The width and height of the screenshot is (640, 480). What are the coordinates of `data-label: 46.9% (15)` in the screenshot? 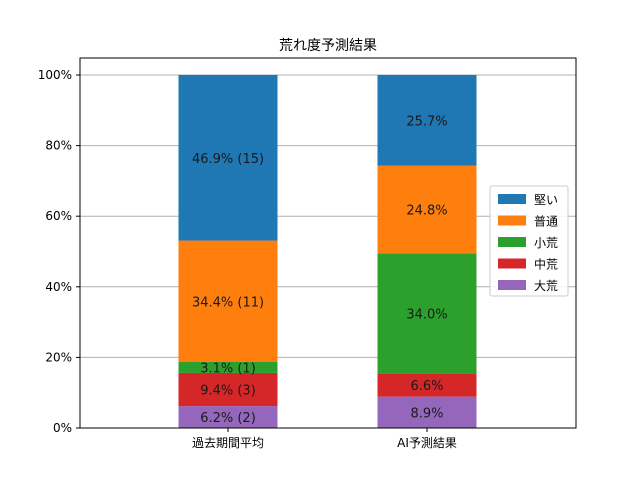 It's located at (228, 159).